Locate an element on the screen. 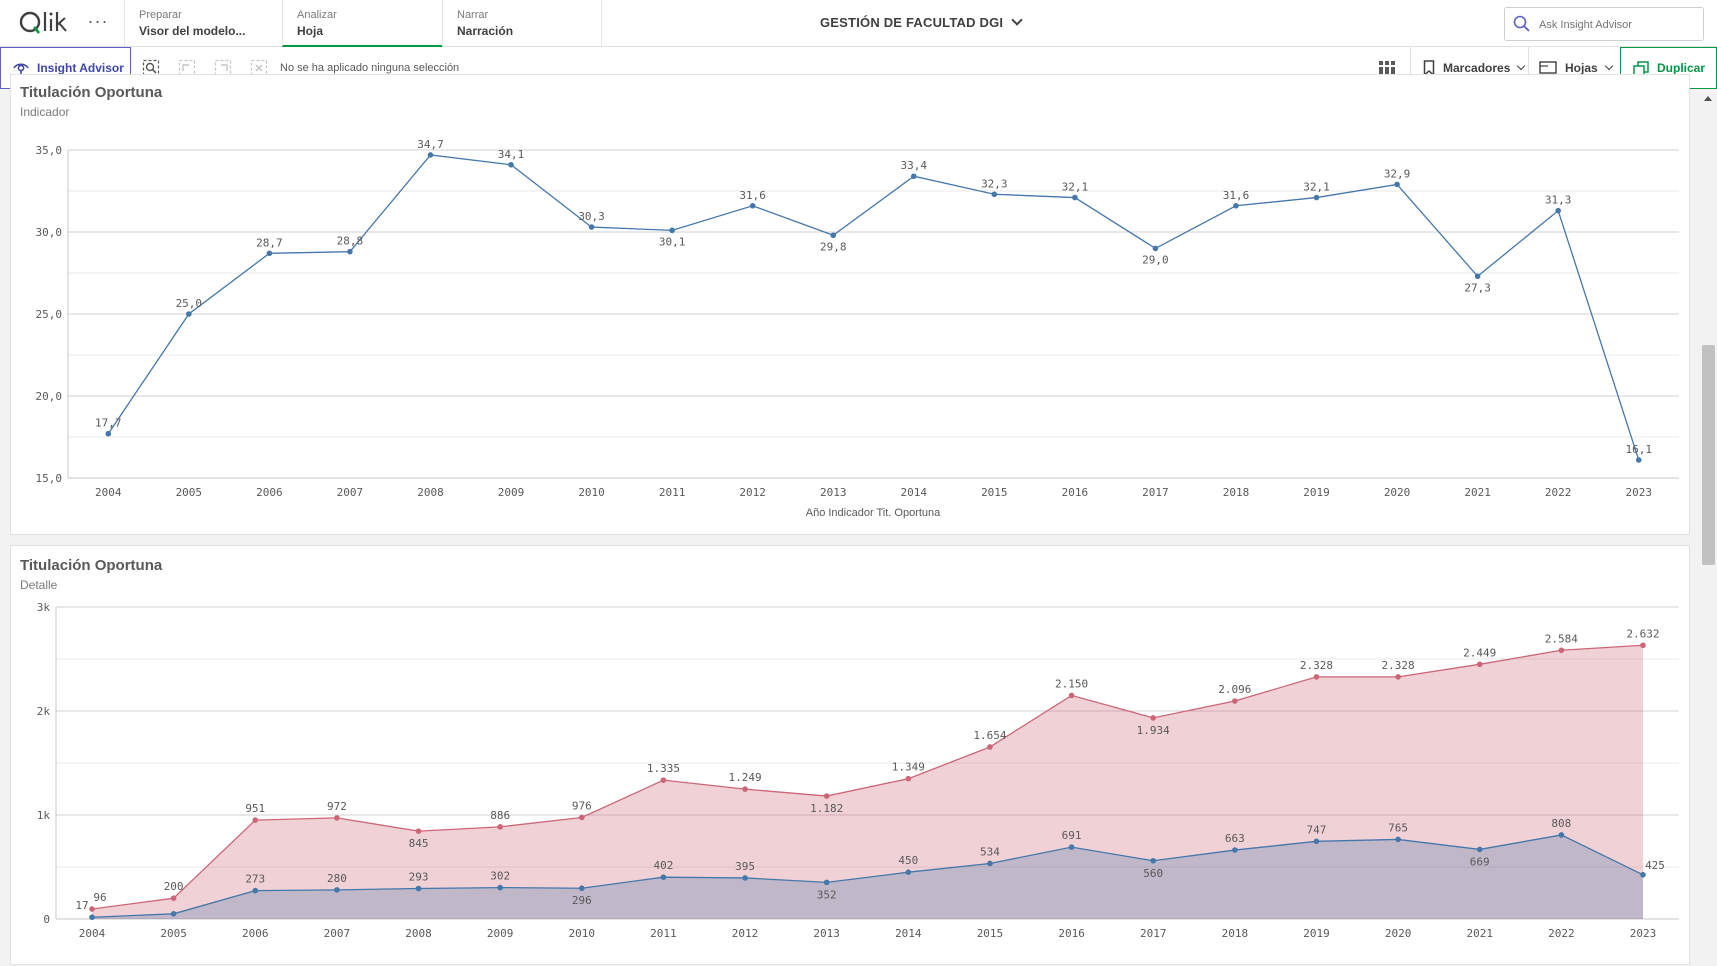  x-tick-label: 2009 is located at coordinates (511, 492).